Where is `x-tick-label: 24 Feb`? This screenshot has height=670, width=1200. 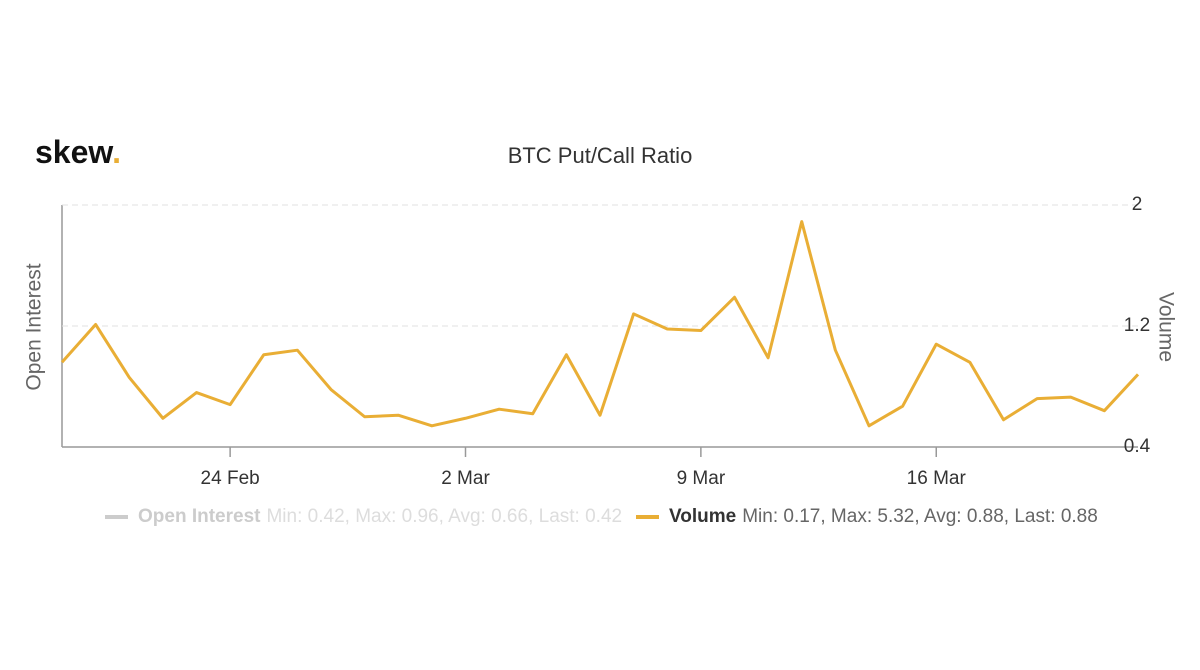 x-tick-label: 24 Feb is located at coordinates (230, 478).